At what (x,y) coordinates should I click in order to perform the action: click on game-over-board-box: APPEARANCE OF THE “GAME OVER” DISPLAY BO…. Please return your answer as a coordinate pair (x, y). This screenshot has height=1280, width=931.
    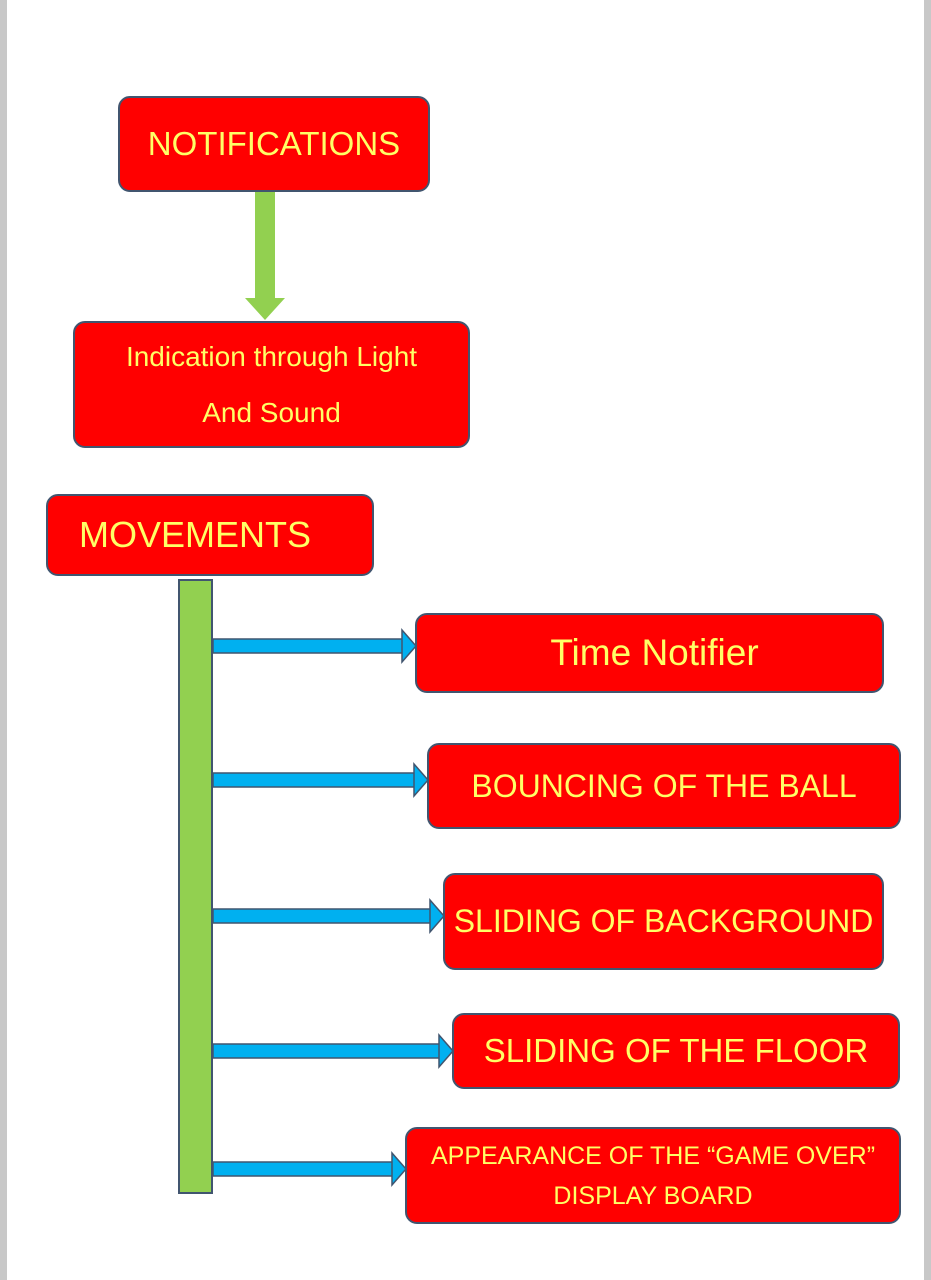
    Looking at the image, I should click on (653, 1175).